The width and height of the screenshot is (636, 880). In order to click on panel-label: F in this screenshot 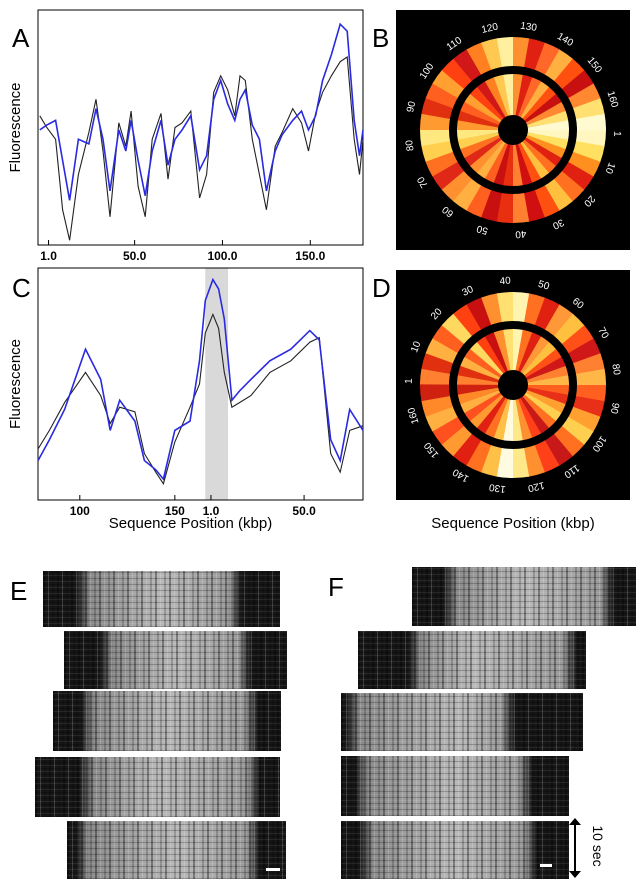, I will do `click(336, 587)`.